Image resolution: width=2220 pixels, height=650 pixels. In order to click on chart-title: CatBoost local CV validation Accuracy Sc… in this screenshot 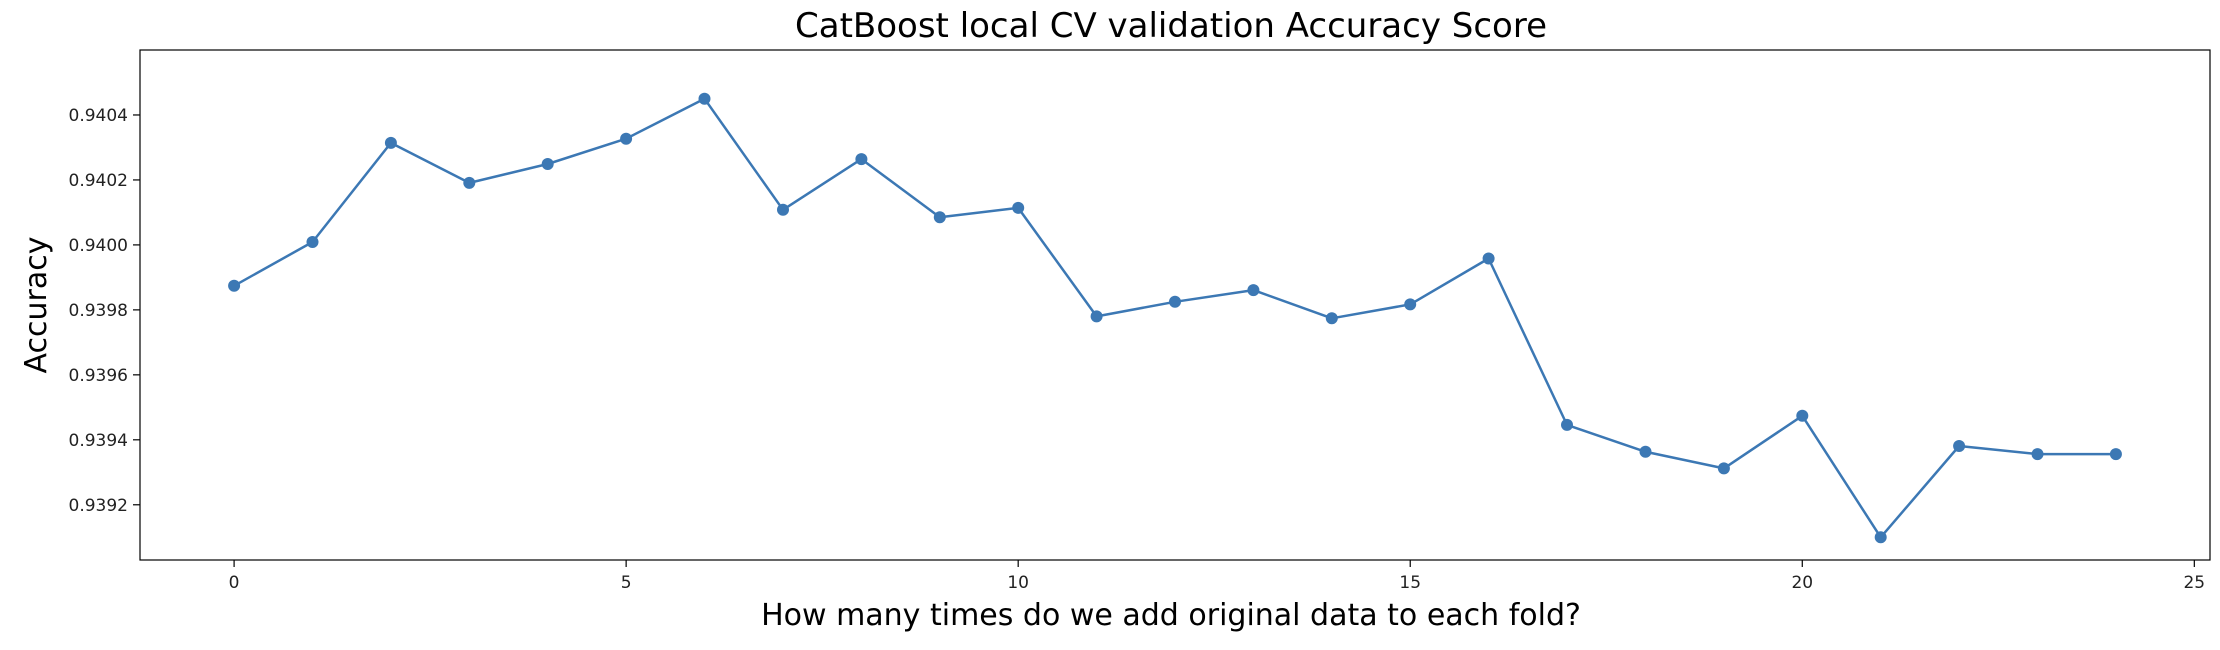, I will do `click(1171, 26)`.